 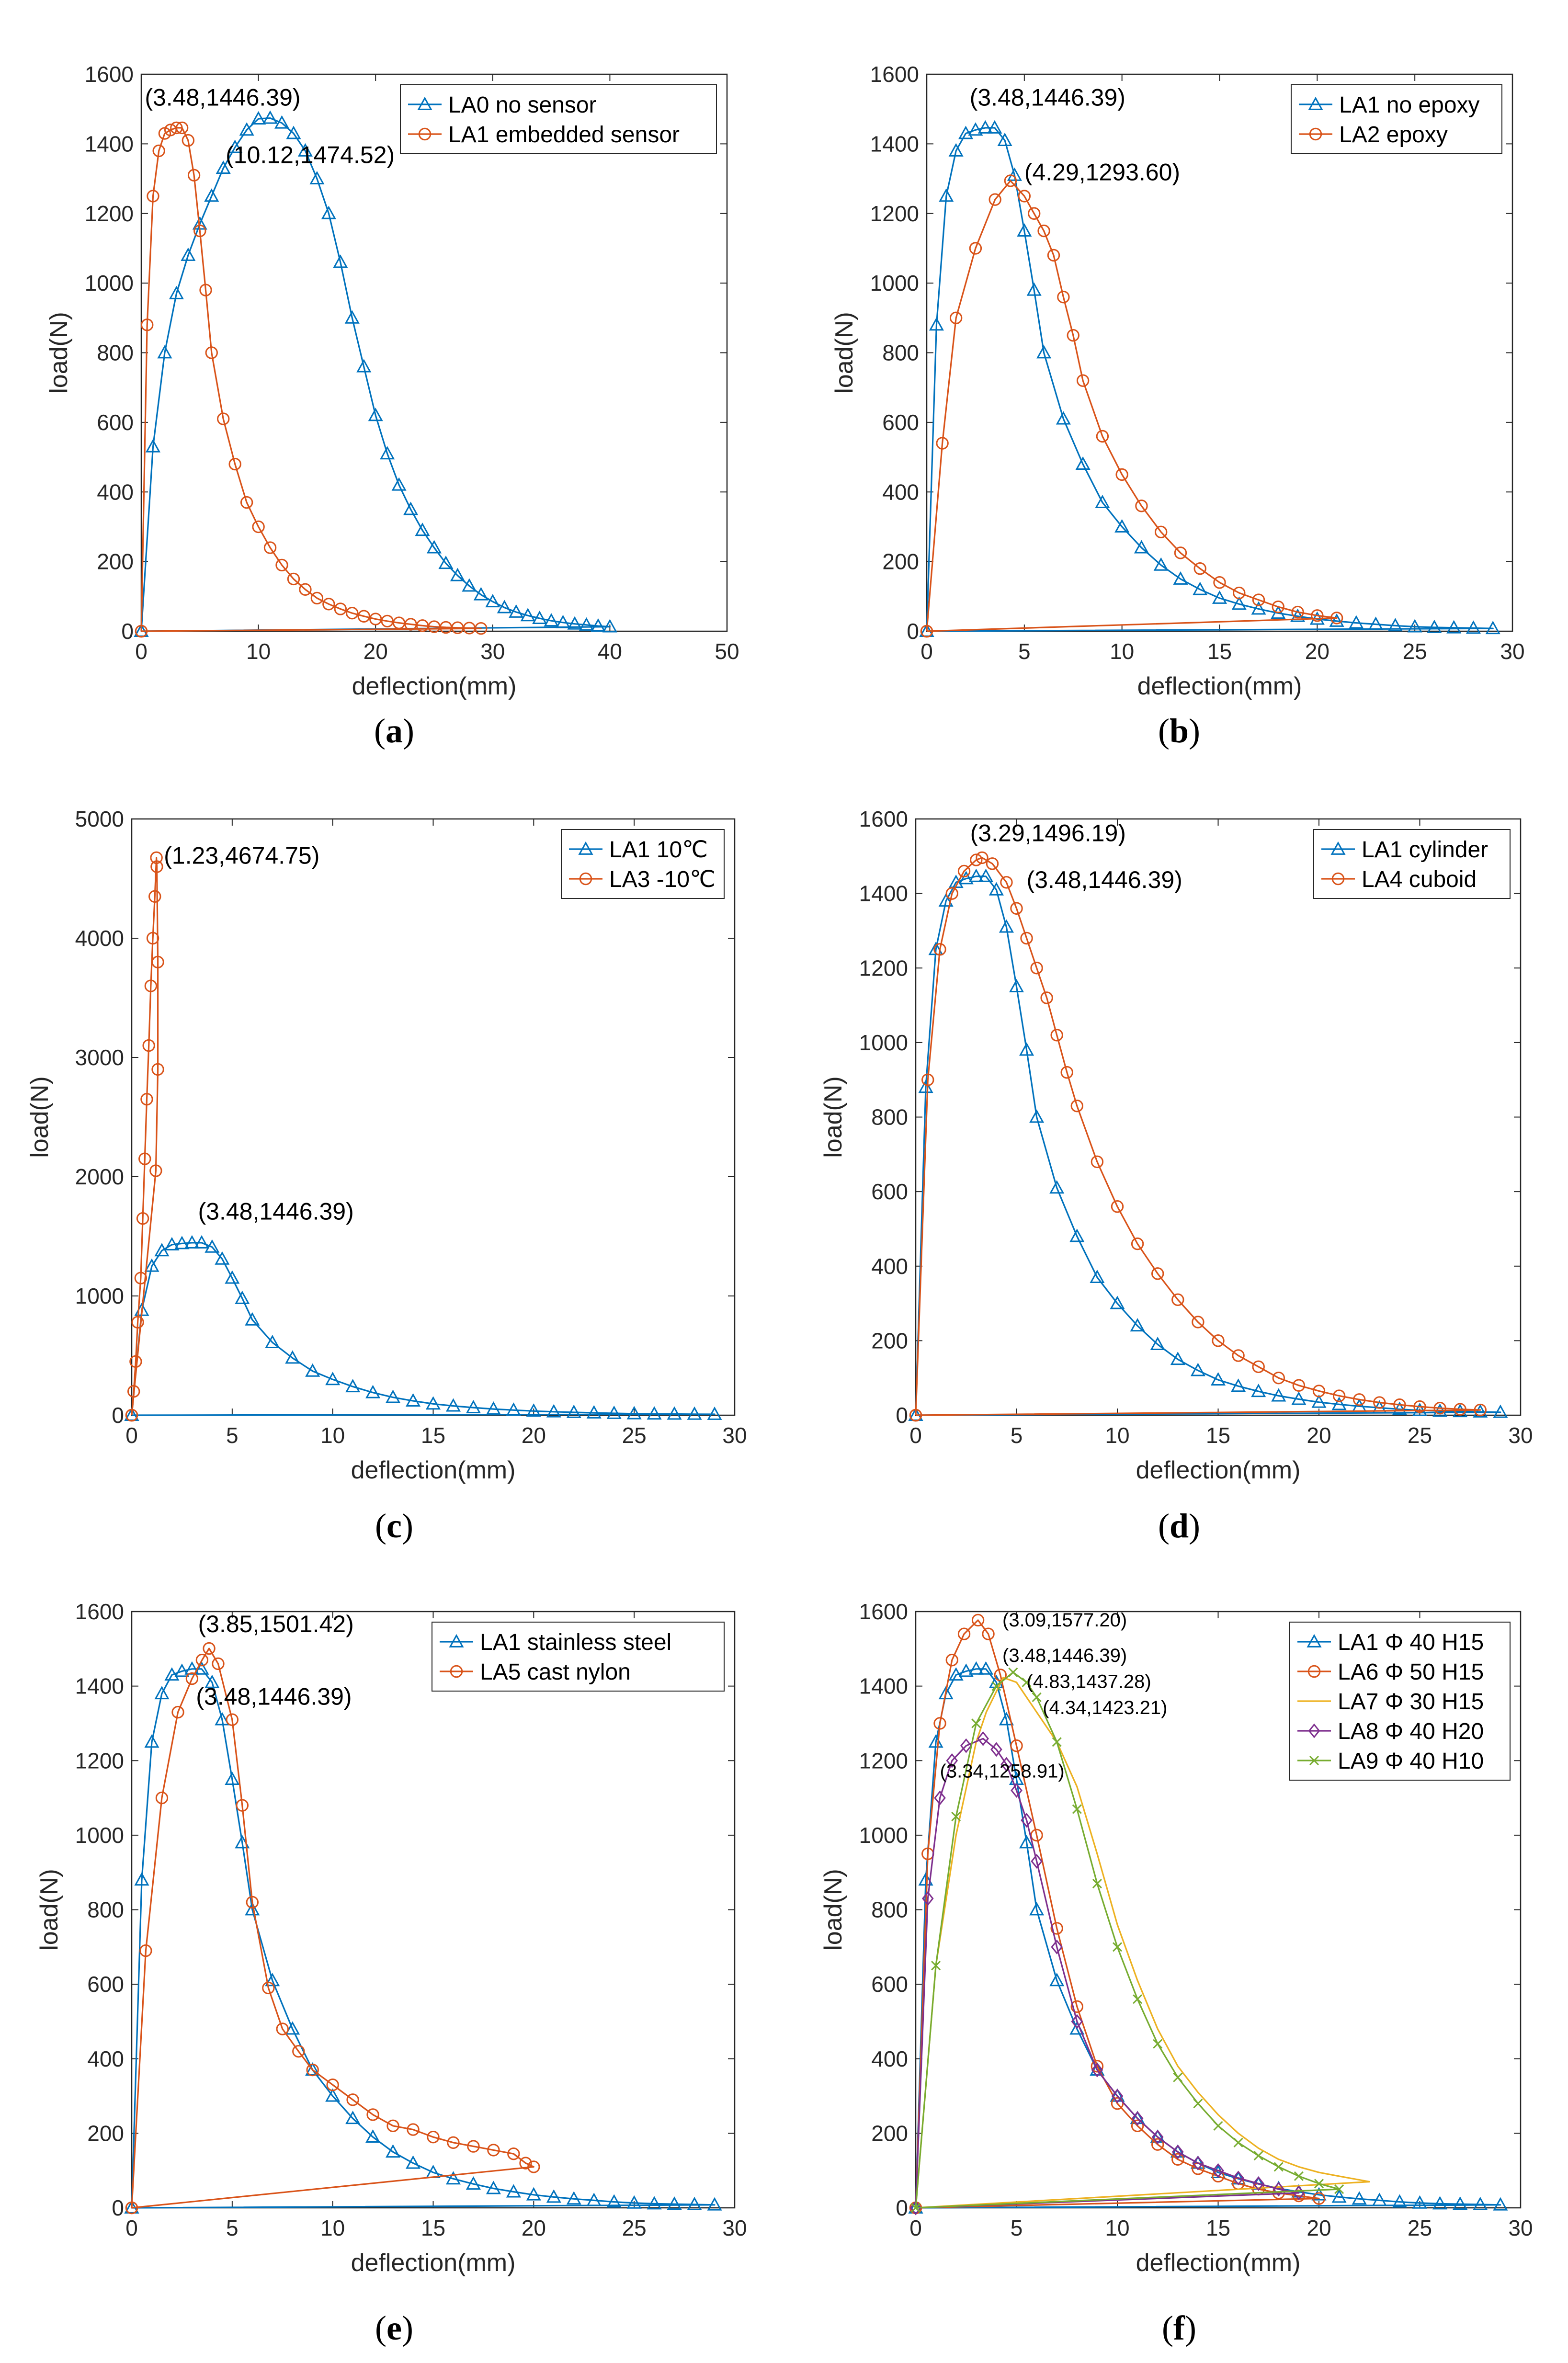 What do you see at coordinates (258, 652) in the screenshot?
I see `x-tick-label: 10` at bounding box center [258, 652].